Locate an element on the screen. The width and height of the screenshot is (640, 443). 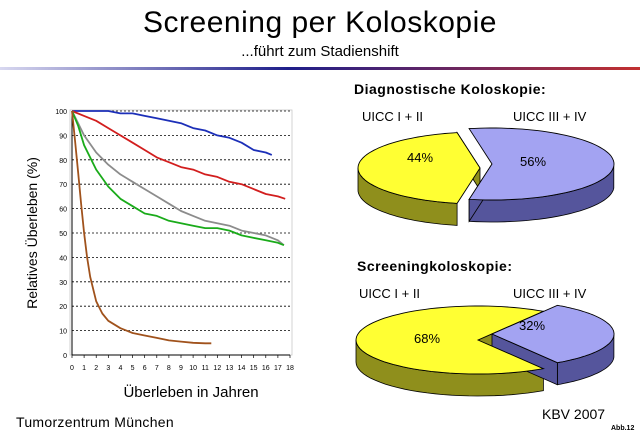
x-tick-label-14: 14 is located at coordinates (242, 368).